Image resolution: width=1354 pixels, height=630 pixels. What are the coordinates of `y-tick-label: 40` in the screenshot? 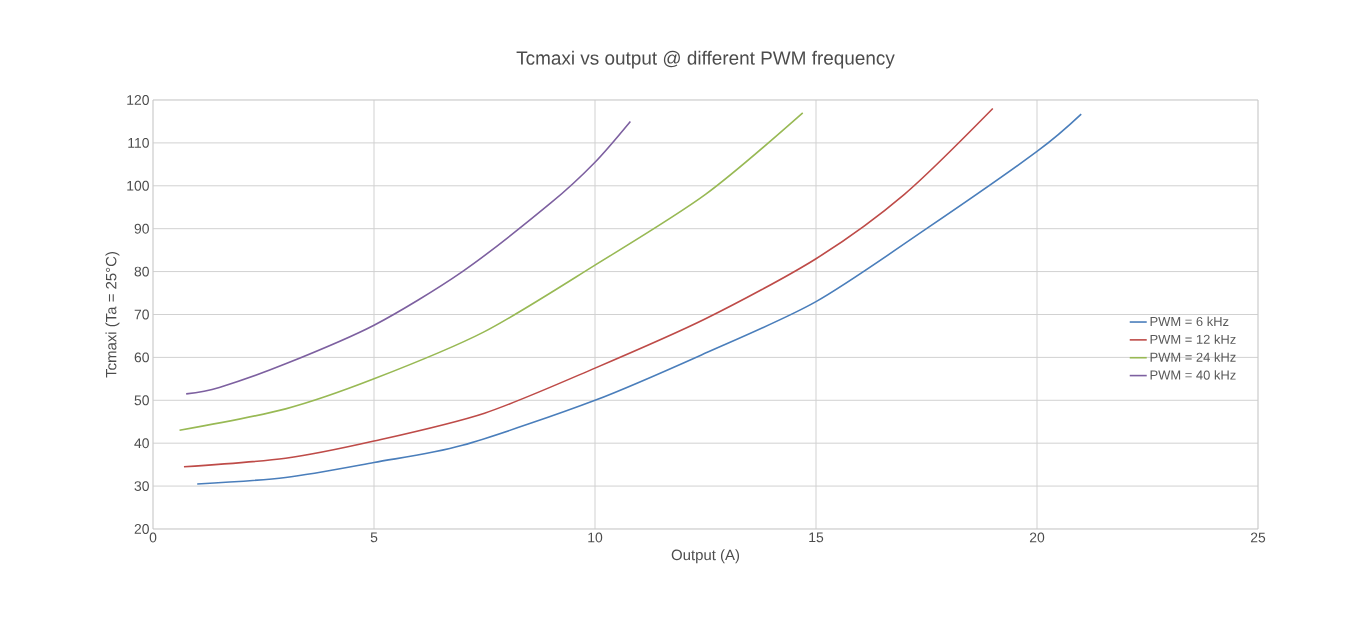 It's located at (141, 443).